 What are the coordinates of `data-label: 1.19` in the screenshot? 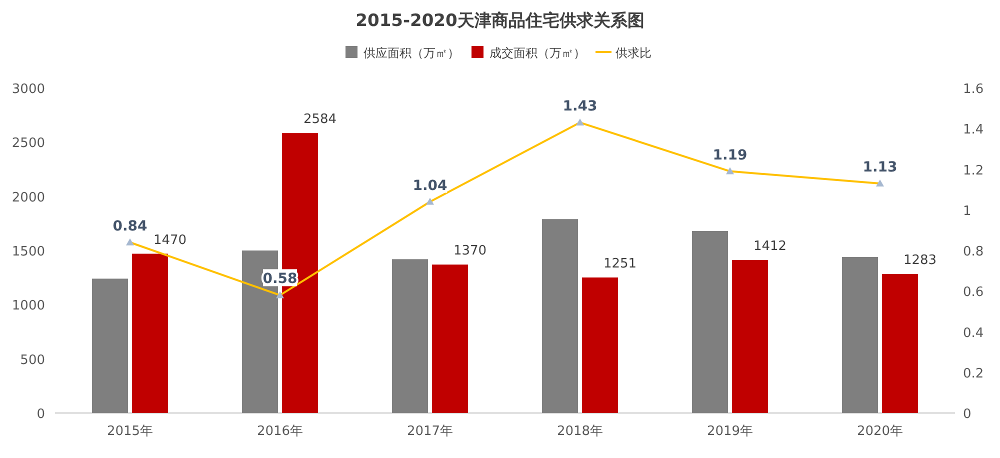 It's located at (730, 155).